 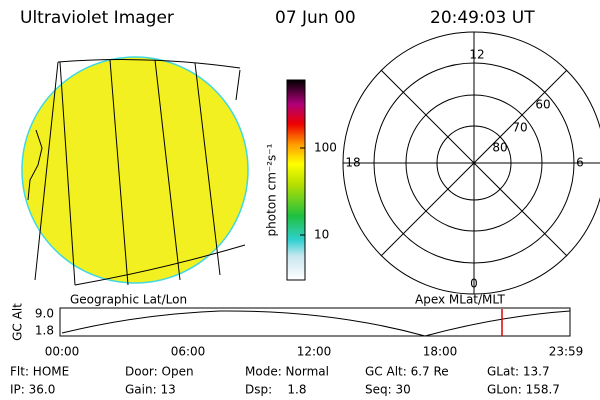 What do you see at coordinates (62, 352) in the screenshot?
I see `x-tick-label: 00:00` at bounding box center [62, 352].